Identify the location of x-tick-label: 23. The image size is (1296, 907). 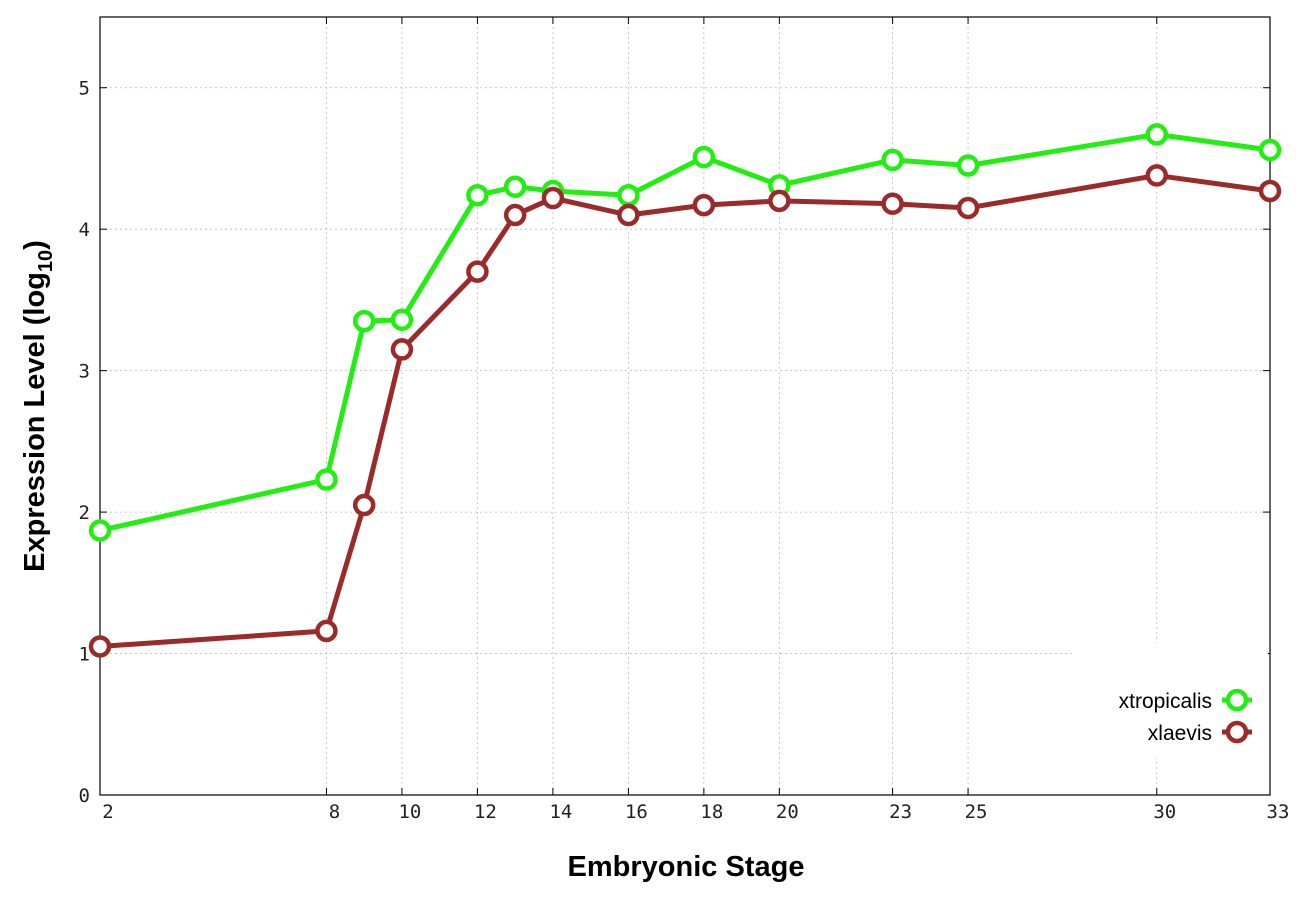
(900, 812).